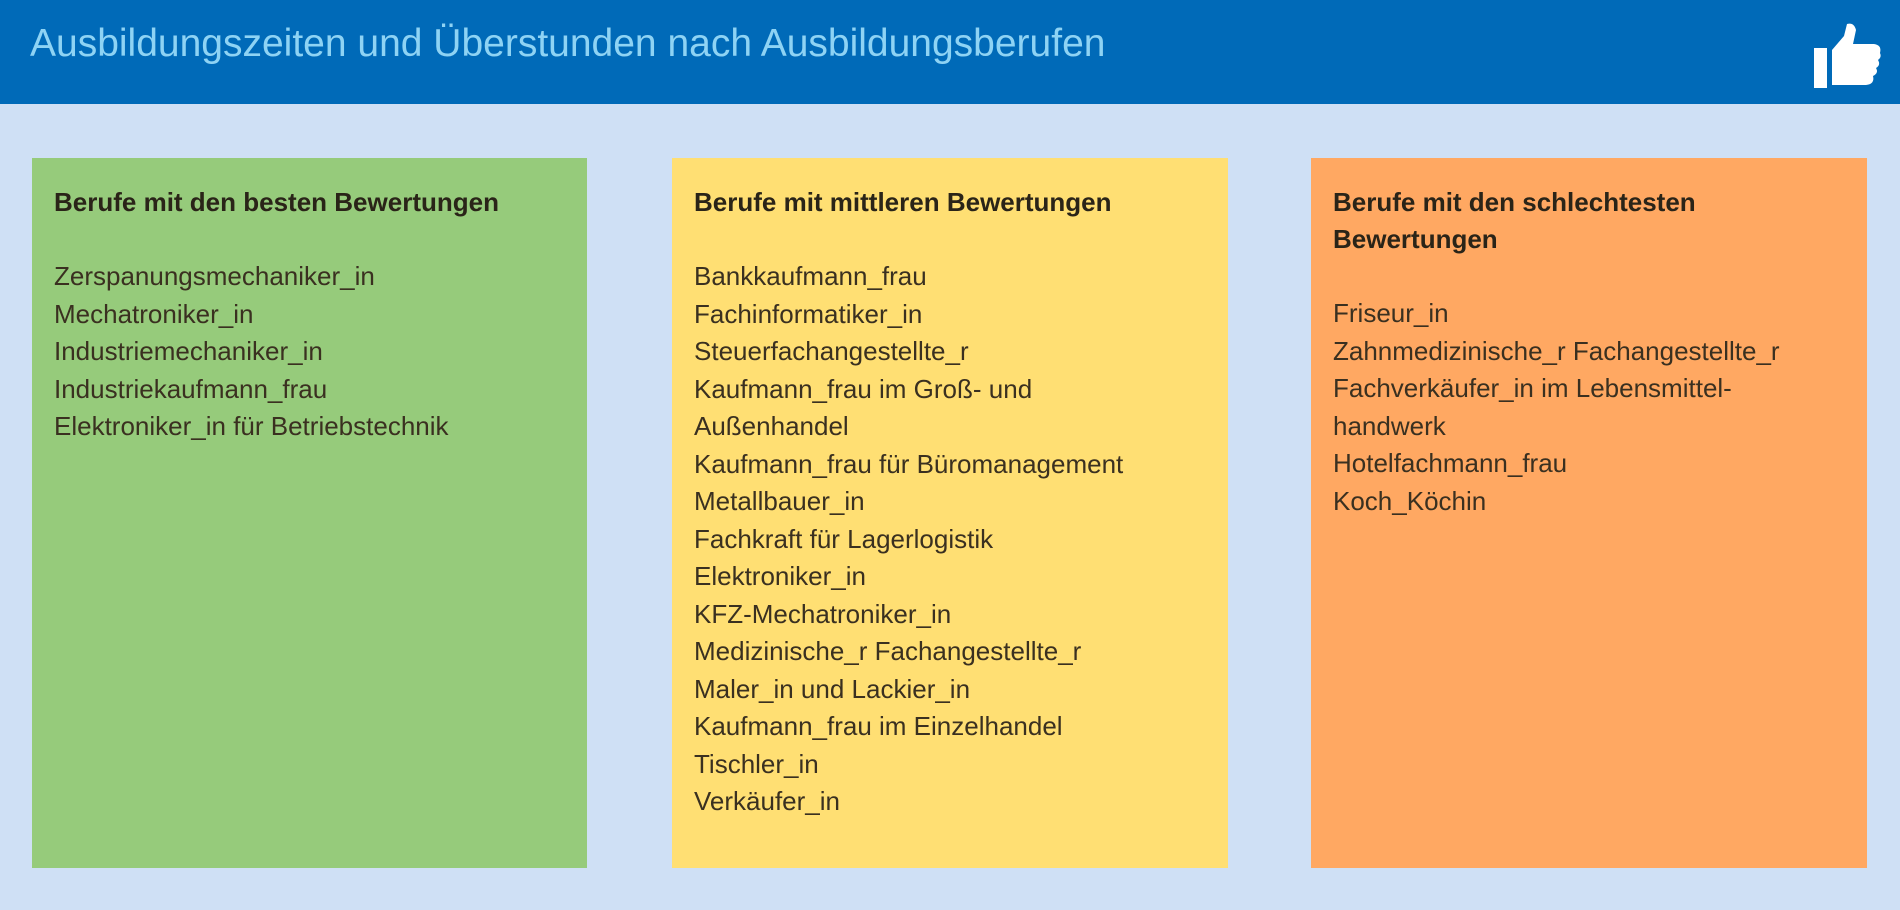 This screenshot has height=910, width=1900. I want to click on list-item: Kaufmann_frau für Büromanagement, so click(909, 463).